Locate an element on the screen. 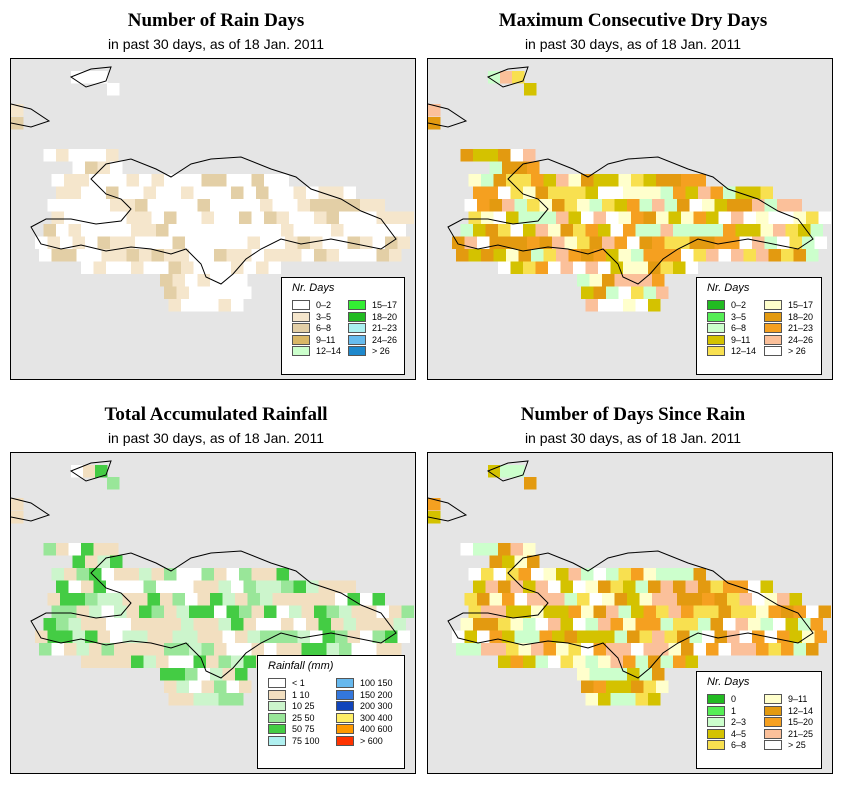 This screenshot has width=853, height=793. coastline is located at coordinates (507, 77).